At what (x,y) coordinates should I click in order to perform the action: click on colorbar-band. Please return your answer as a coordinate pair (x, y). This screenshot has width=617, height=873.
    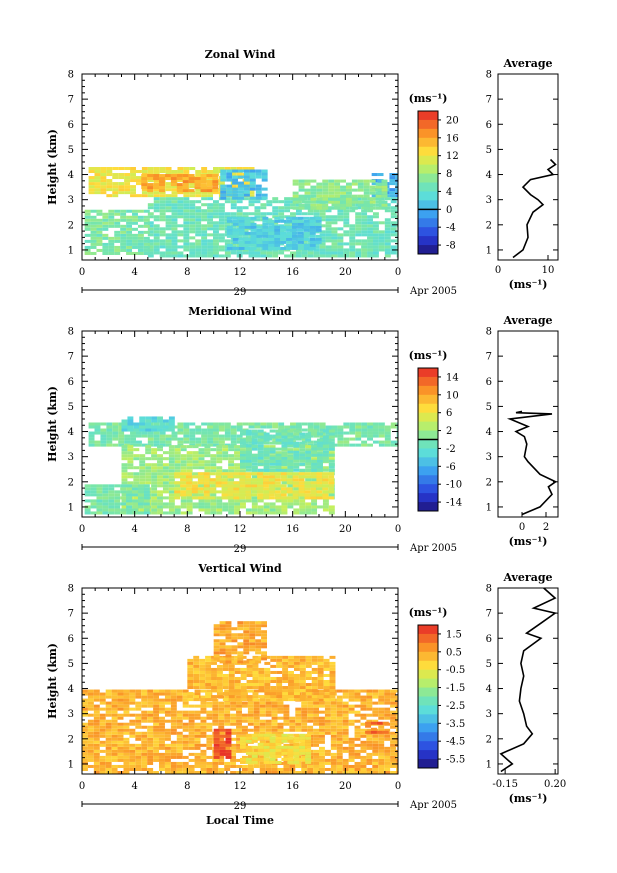
    Looking at the image, I should click on (428, 471).